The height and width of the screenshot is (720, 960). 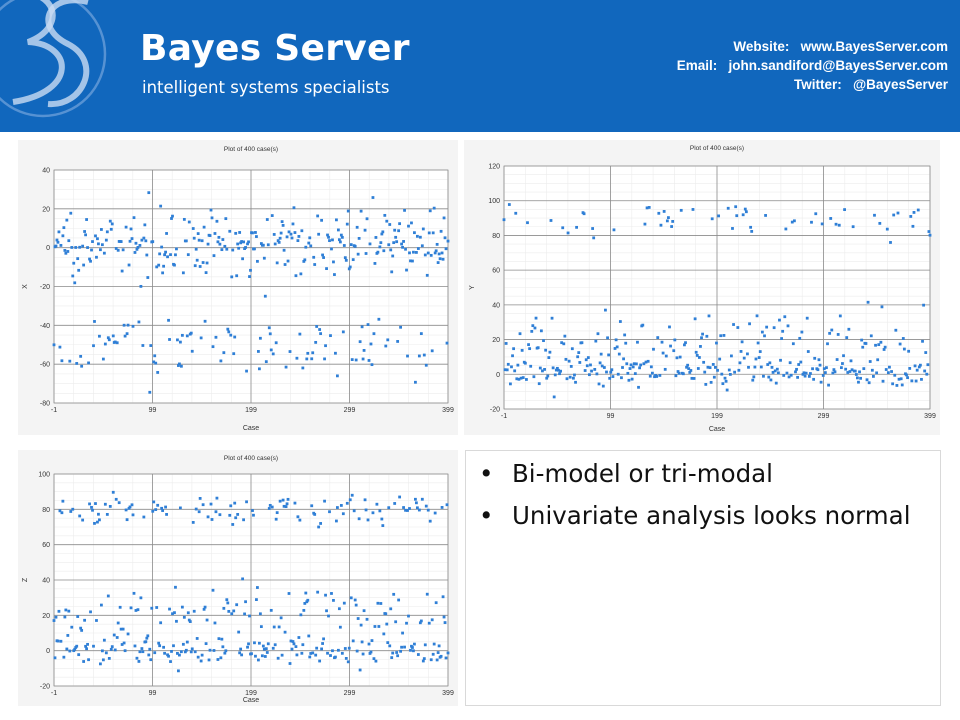 I want to click on twitter-link: @BayesServer, so click(x=900, y=84).